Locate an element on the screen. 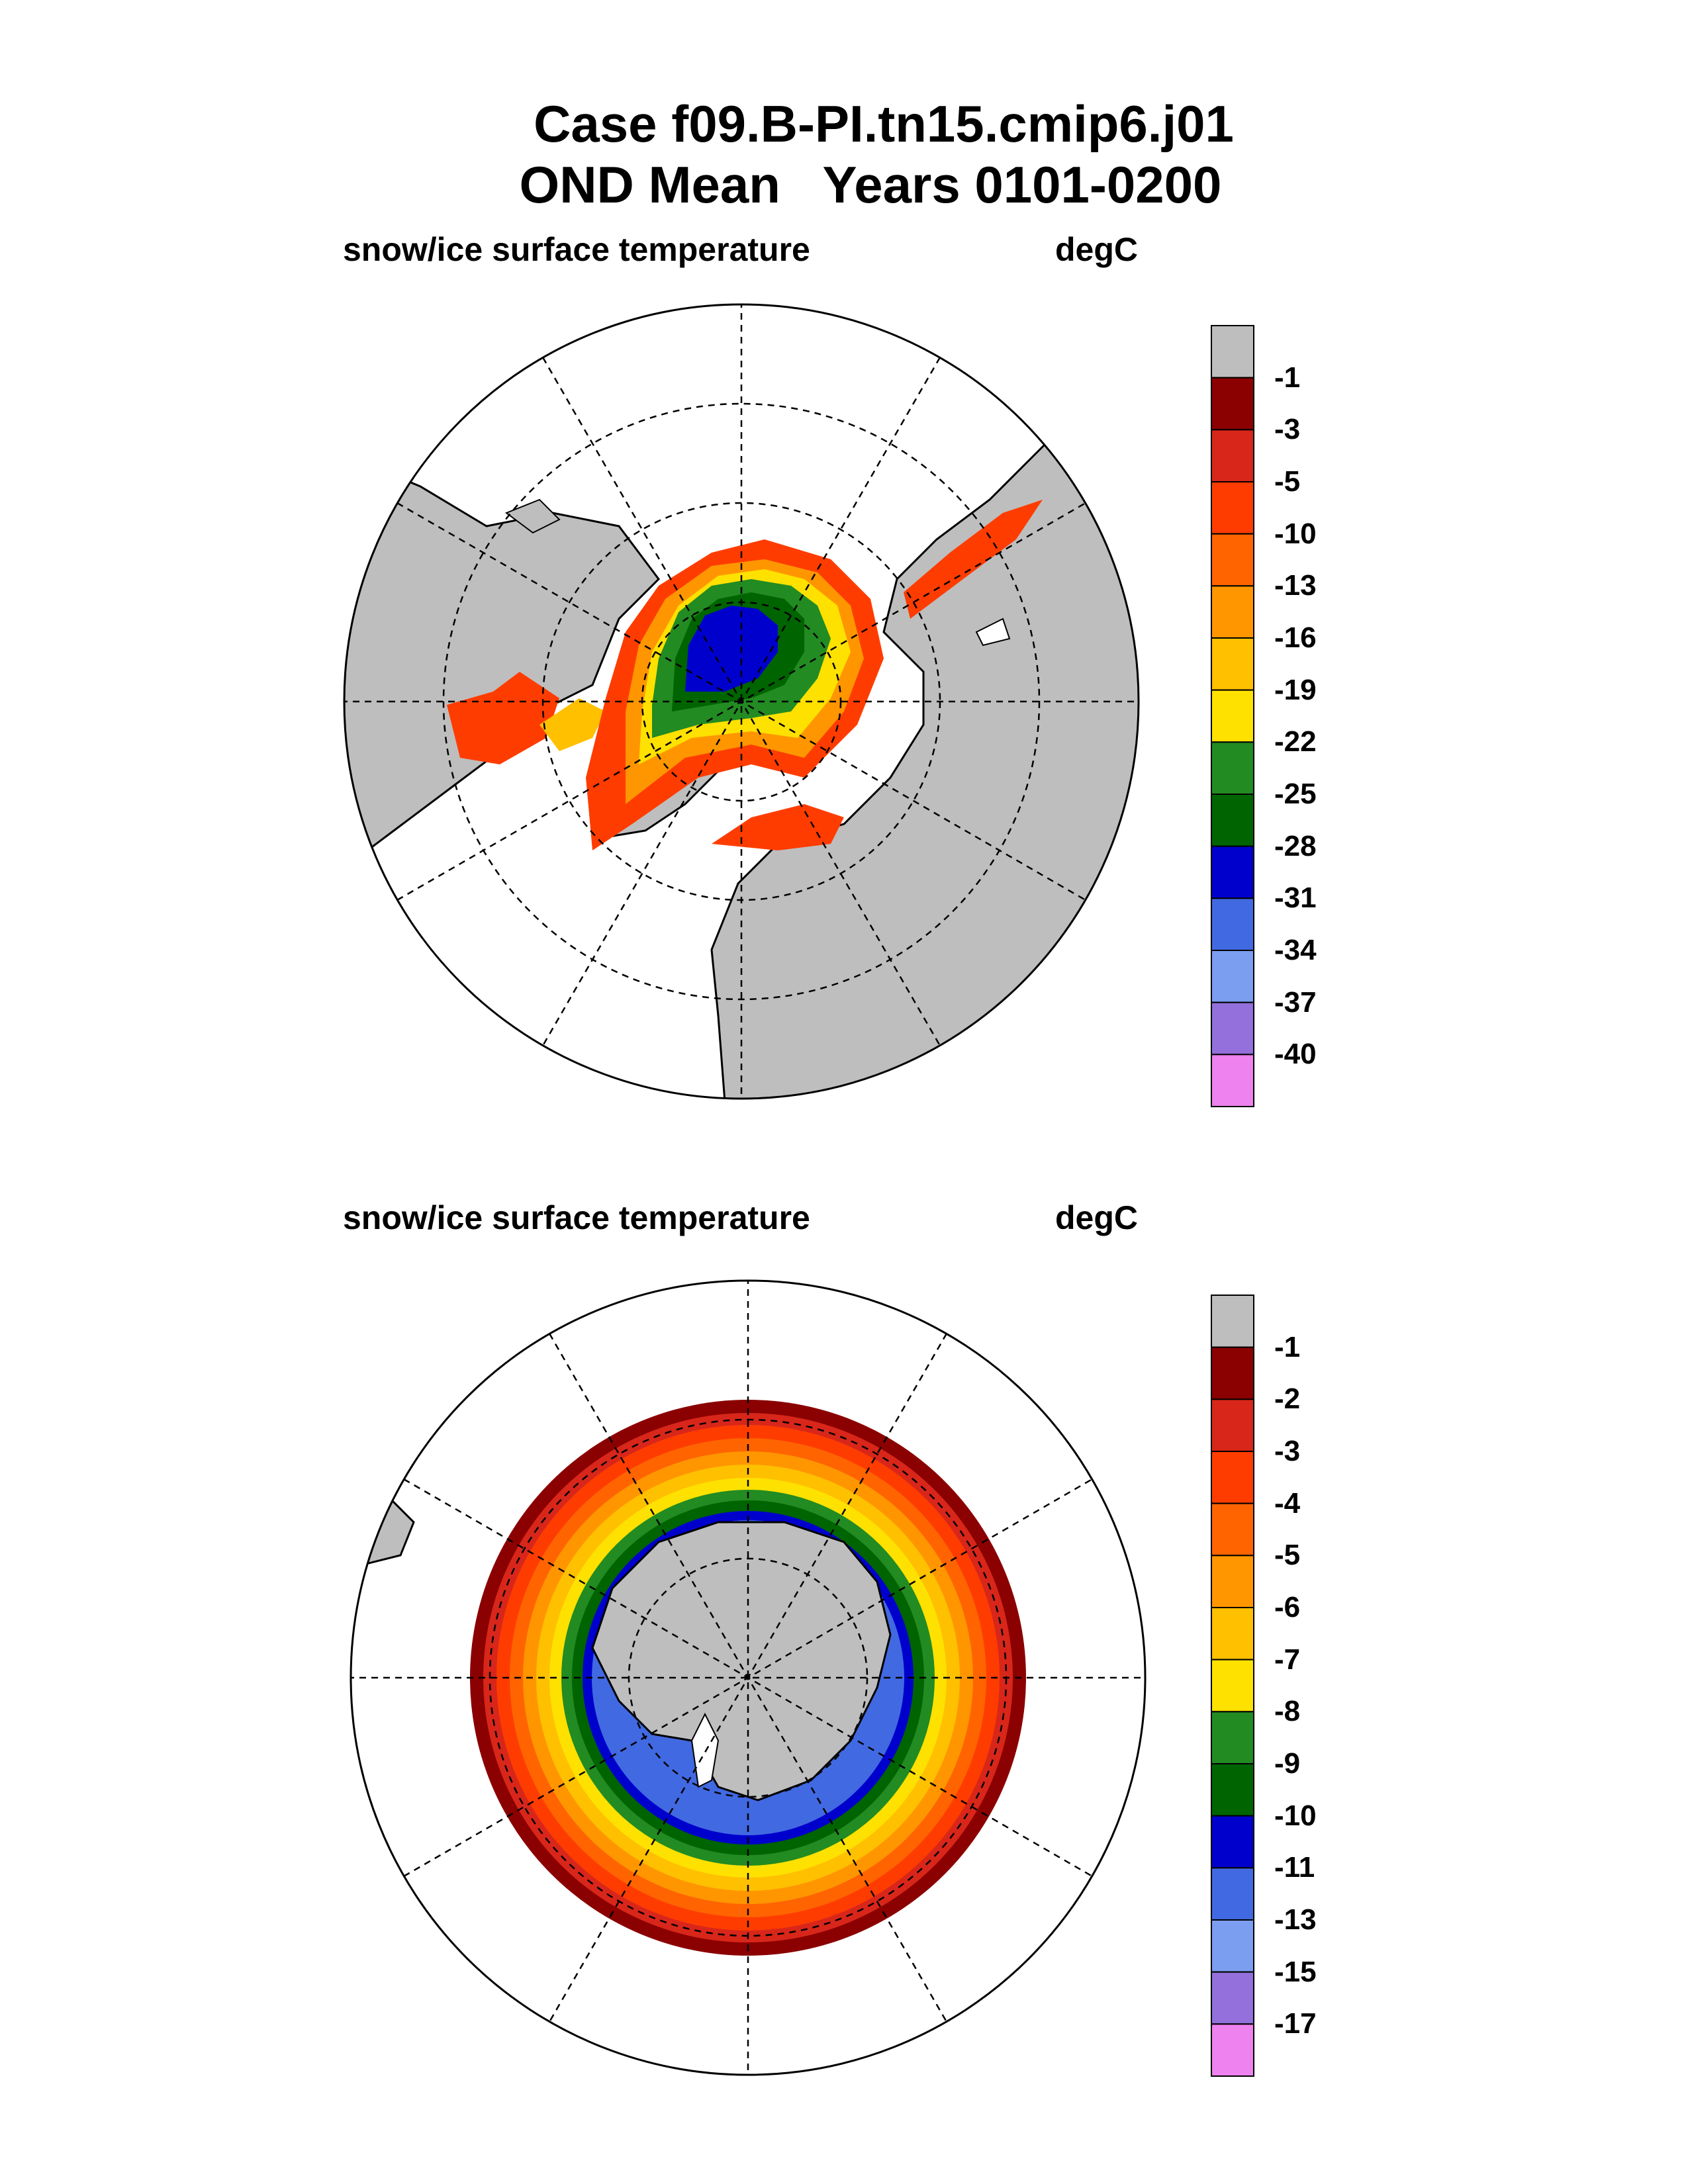 Image resolution: width=1688 pixels, height=2184 pixels. colorbar-level-label: -25 is located at coordinates (1295, 794).